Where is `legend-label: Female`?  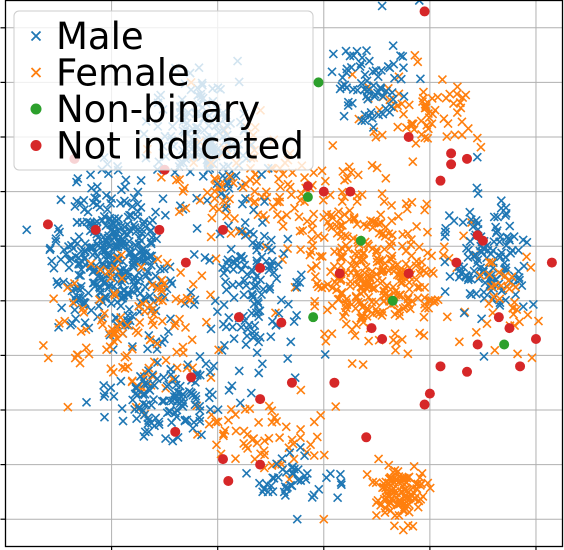 legend-label: Female is located at coordinates (123, 73).